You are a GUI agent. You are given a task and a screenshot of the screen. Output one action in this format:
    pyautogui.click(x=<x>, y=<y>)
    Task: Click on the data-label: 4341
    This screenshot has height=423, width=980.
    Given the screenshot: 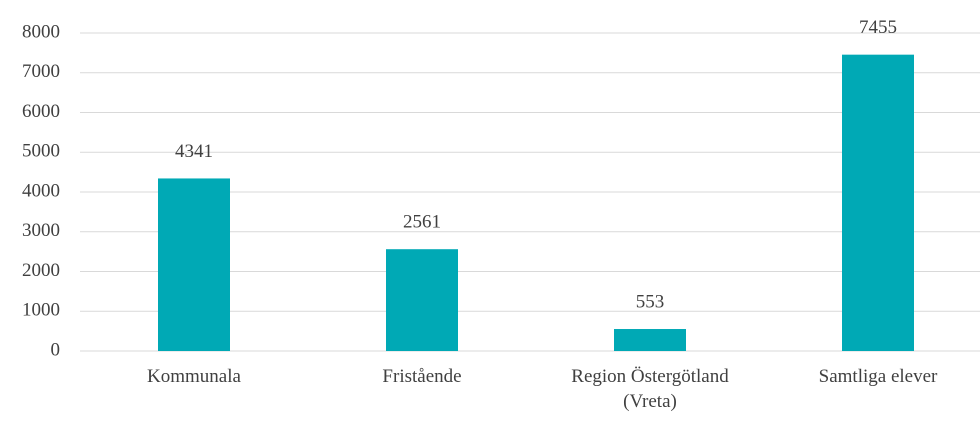 What is the action you would take?
    pyautogui.click(x=194, y=151)
    